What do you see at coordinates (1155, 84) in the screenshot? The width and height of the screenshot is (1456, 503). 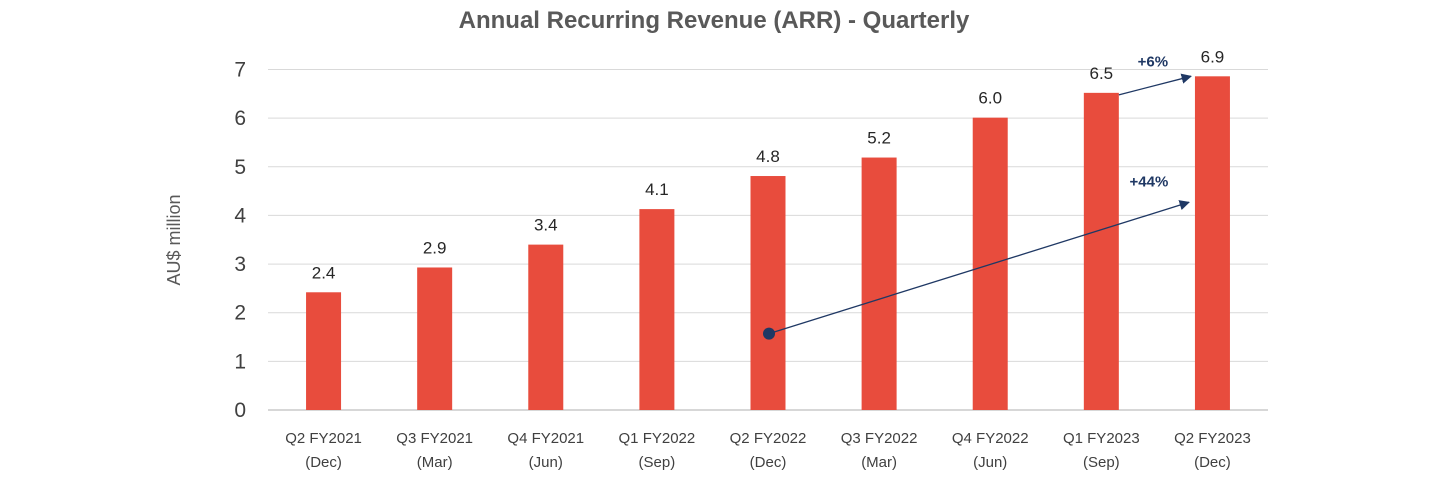 I see `growth-arrow-qoq` at bounding box center [1155, 84].